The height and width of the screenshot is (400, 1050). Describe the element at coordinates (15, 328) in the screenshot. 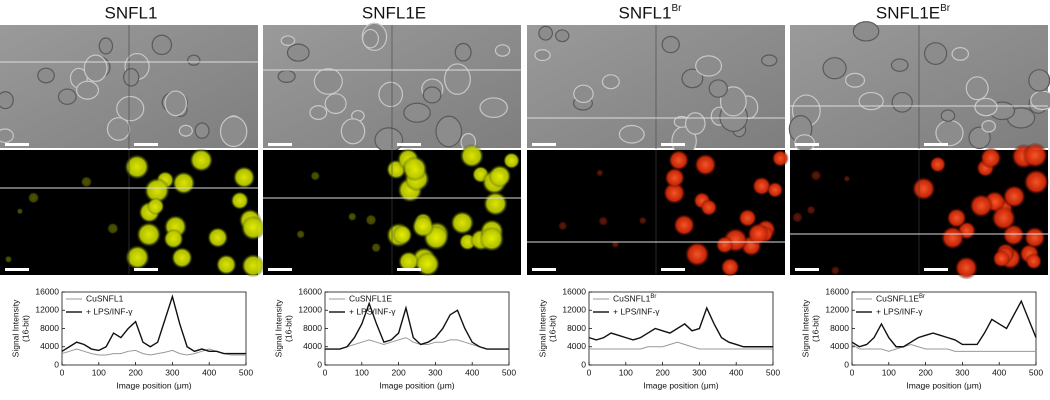

I see `y-axis-label: Signal Intensity` at that location.